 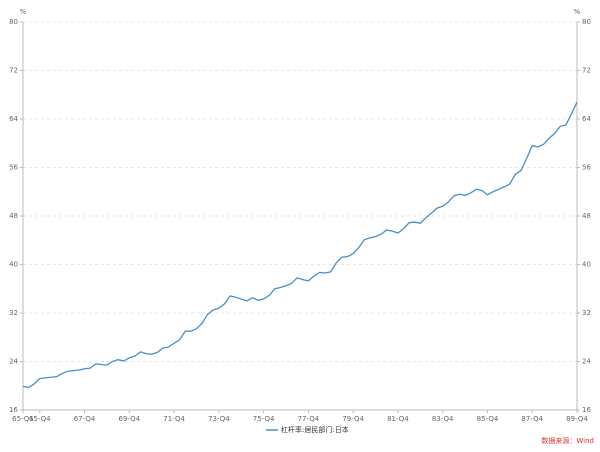 What do you see at coordinates (13, 22) in the screenshot?
I see `y-tick-label: 80` at bounding box center [13, 22].